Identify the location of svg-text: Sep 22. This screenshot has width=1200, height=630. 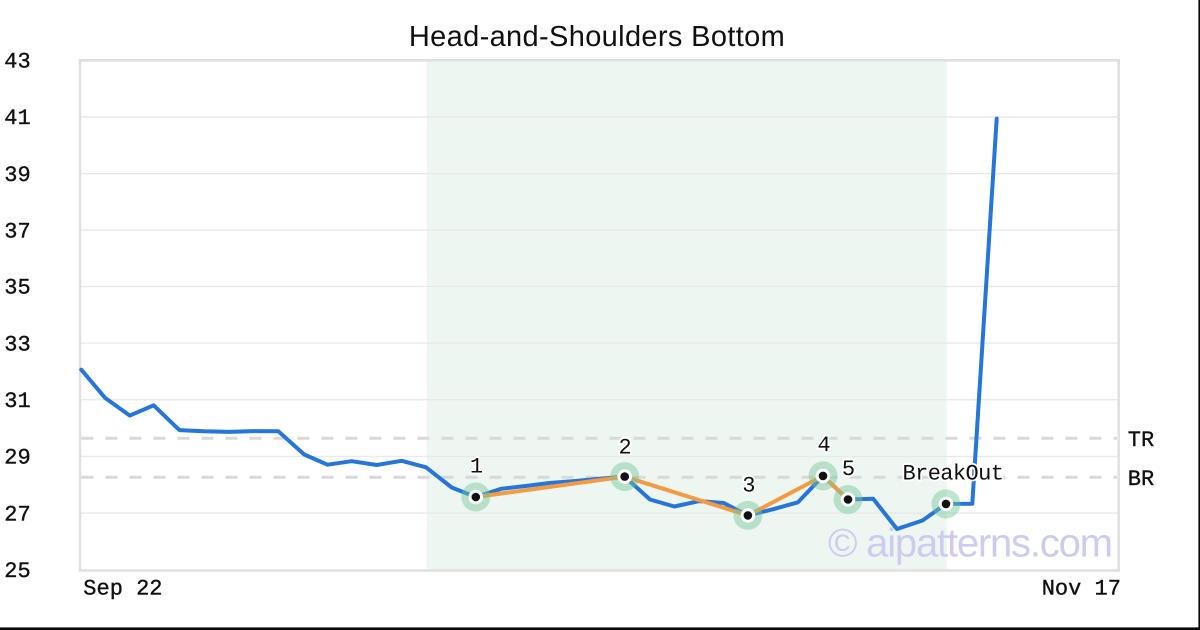
(122, 589).